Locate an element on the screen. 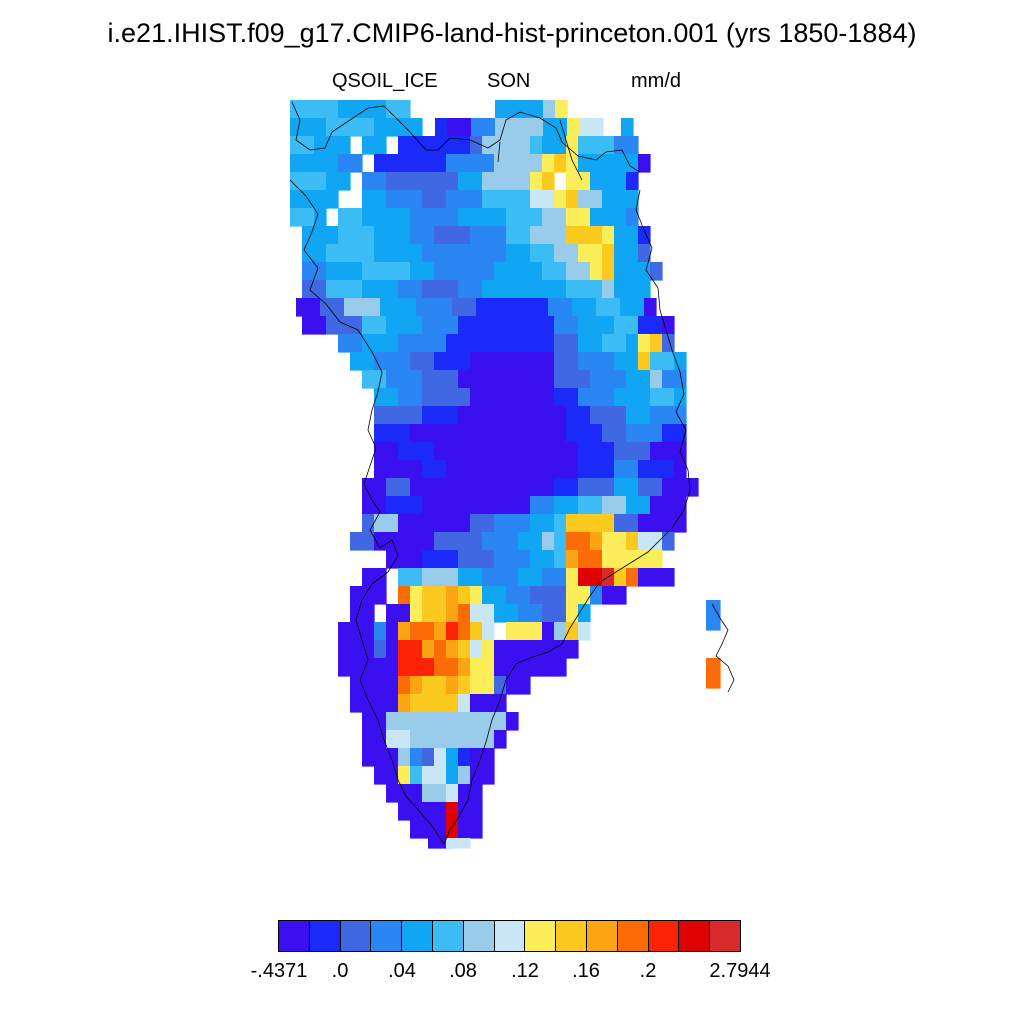  colorbar-tick-label: .12 is located at coordinates (525, 971).